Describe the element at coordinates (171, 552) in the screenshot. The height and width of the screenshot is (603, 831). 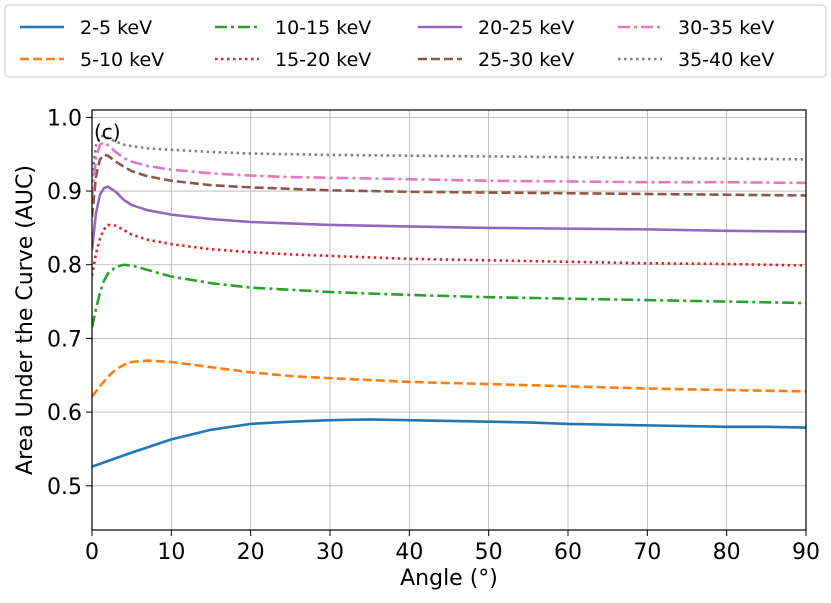
I see `x-tick-label: 10` at that location.